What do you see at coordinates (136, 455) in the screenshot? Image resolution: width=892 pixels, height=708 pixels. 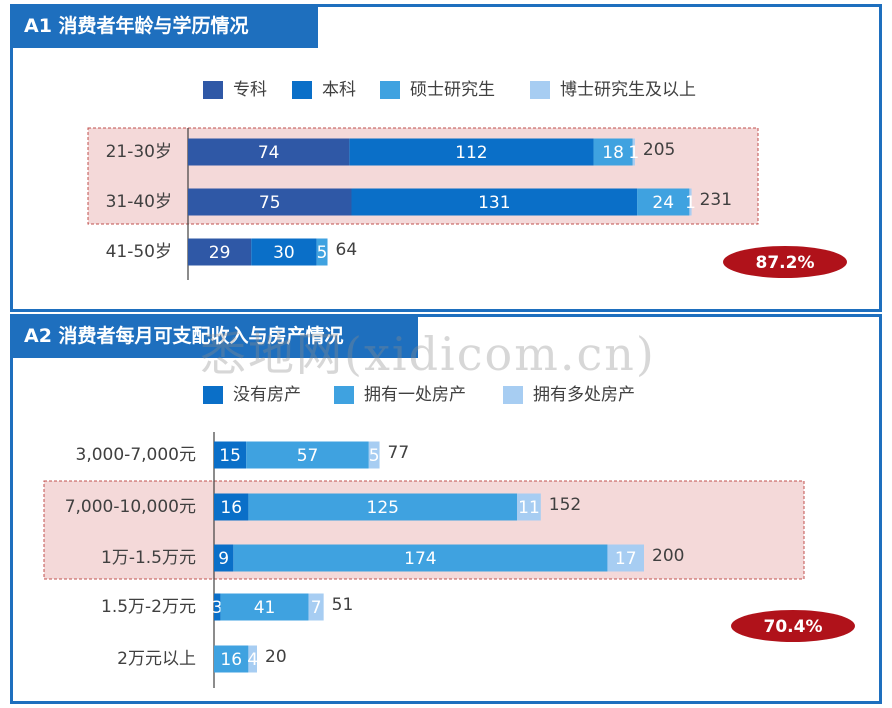 I see `category-label: 3,000-7,000元` at bounding box center [136, 455].